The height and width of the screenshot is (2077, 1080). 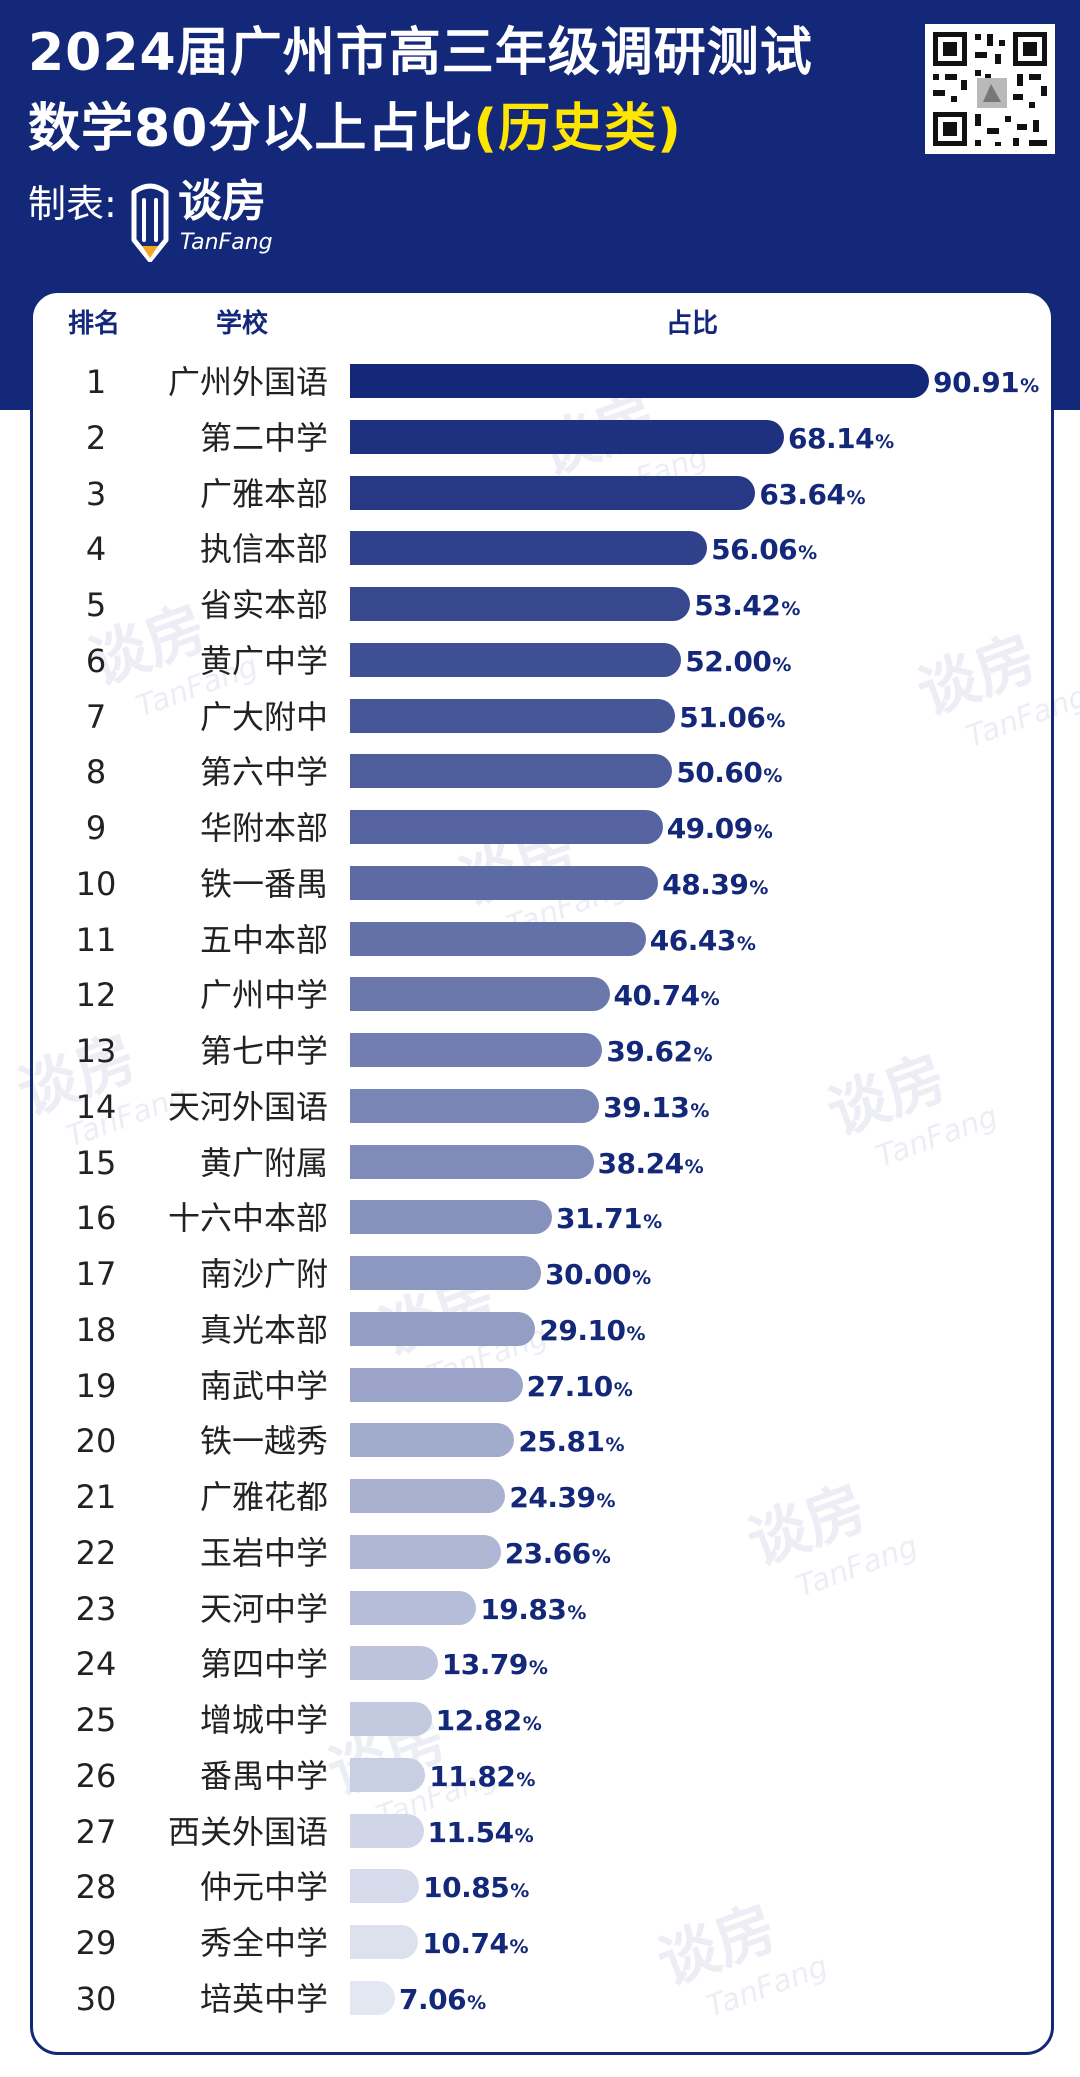 What do you see at coordinates (96, 1608) in the screenshot?
I see `rank-cell: 23` at bounding box center [96, 1608].